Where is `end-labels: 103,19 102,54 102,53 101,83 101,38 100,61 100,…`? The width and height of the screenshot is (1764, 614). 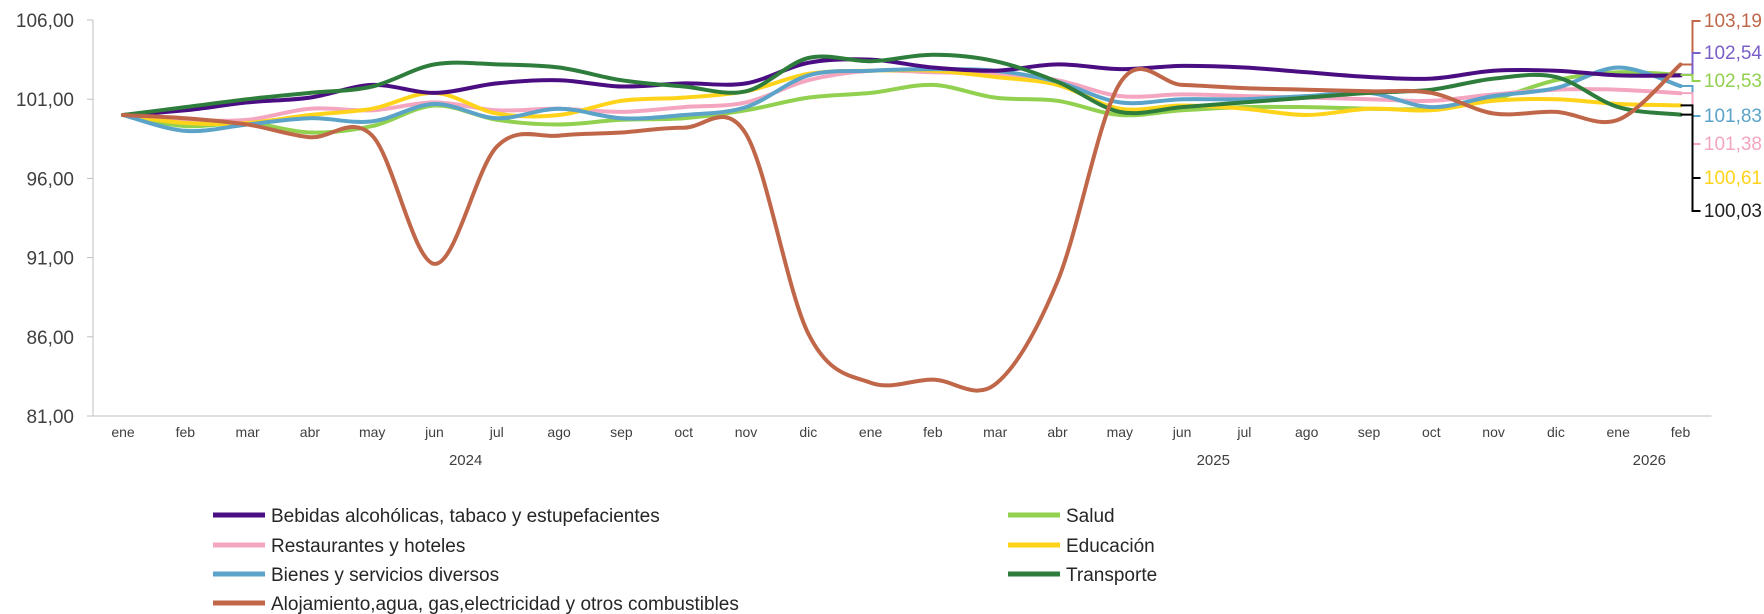 end-labels: 103,19 102,54 102,53 101,83 101,38 100,61 100,… is located at coordinates (1721, 116).